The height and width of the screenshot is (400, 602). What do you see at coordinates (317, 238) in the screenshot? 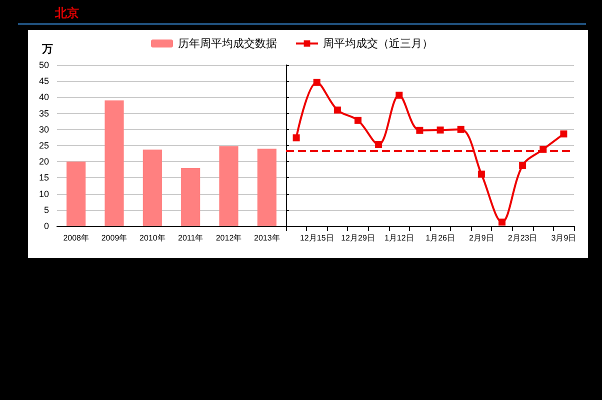
I see `x-tick-label: 12月15日` at bounding box center [317, 238].